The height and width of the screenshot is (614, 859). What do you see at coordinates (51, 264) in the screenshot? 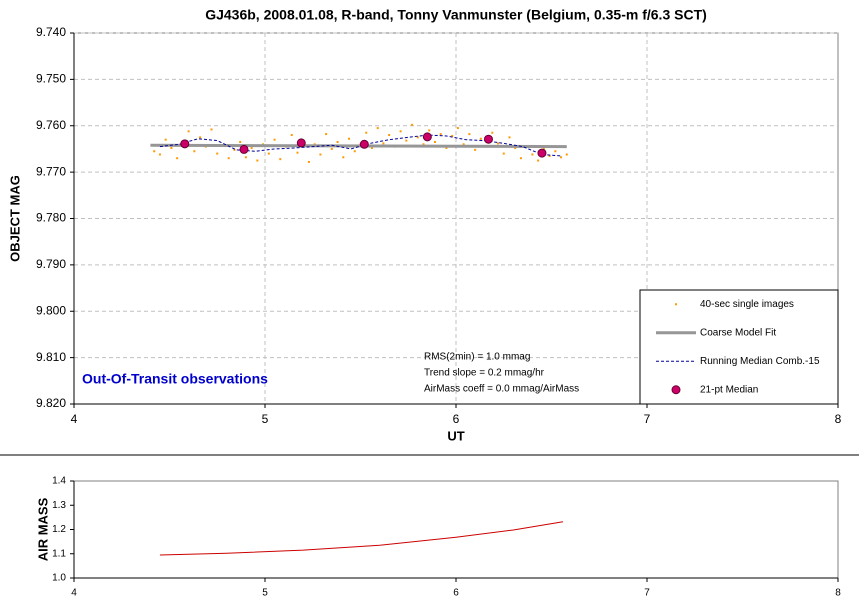
I see `y-tick-label: 9.790` at bounding box center [51, 264].